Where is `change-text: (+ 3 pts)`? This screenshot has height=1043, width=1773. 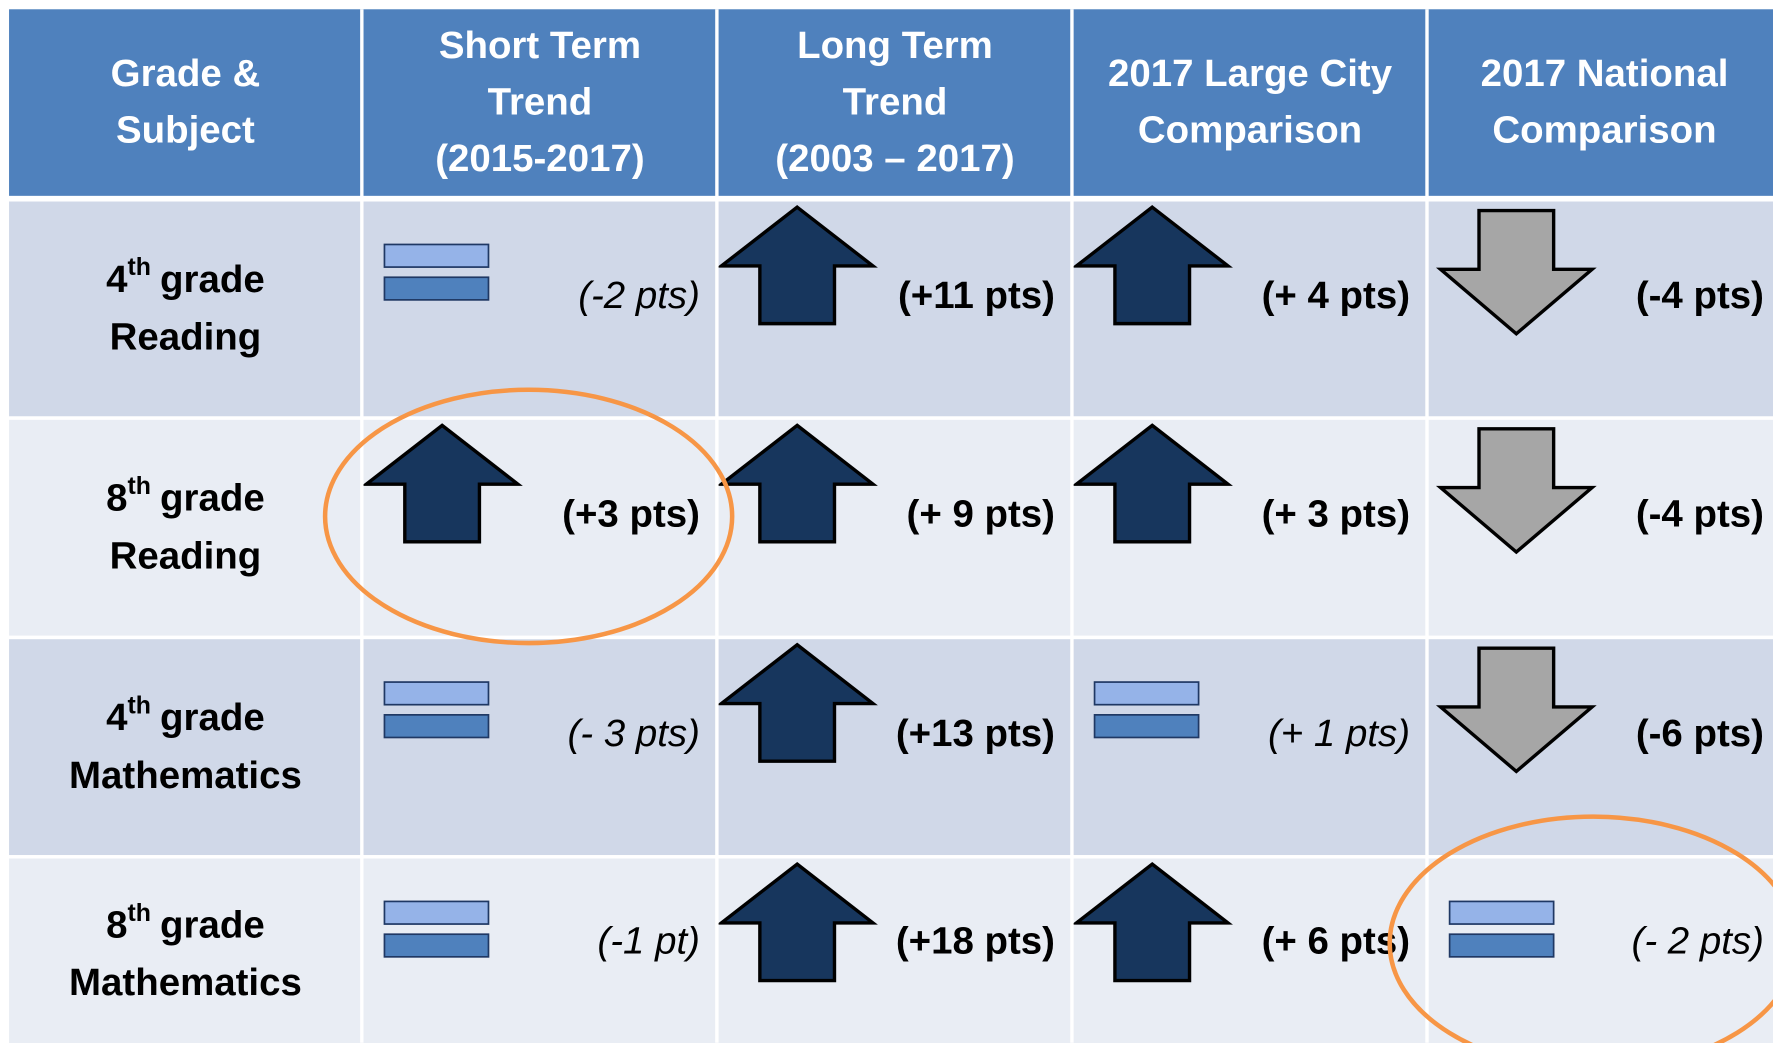 change-text: (+ 3 pts) is located at coordinates (1336, 514).